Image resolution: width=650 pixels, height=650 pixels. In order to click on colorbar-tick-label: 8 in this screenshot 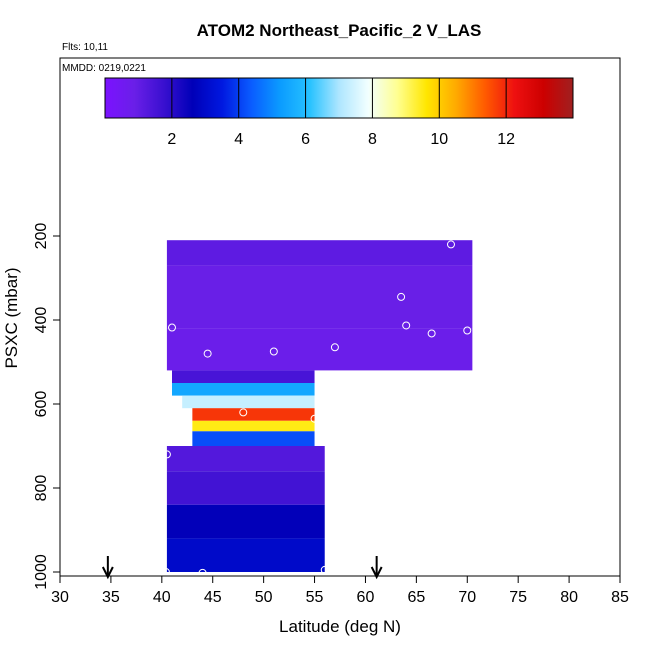, I will do `click(372, 139)`.